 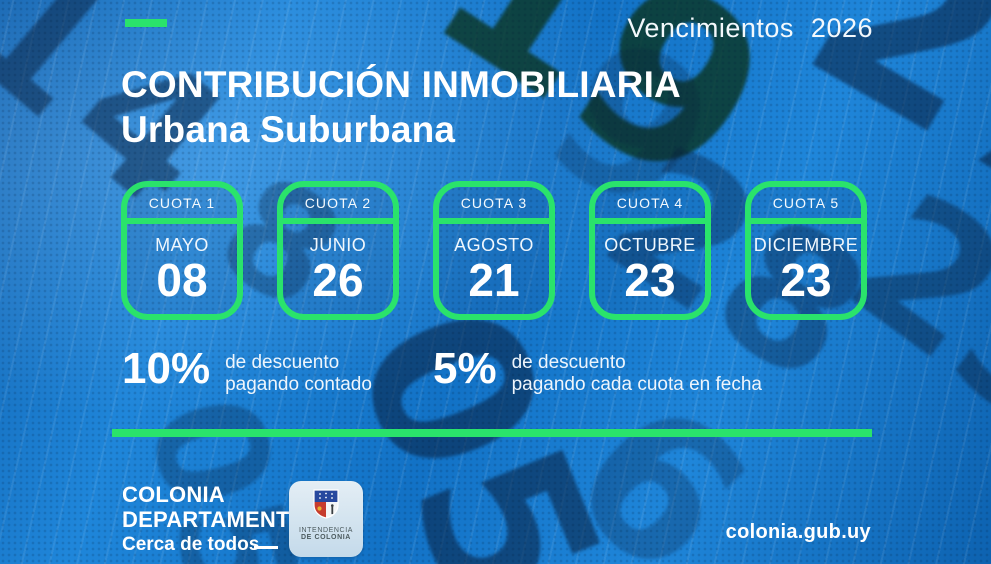 I want to click on month-label: DICIEMBRE, so click(x=806, y=245).